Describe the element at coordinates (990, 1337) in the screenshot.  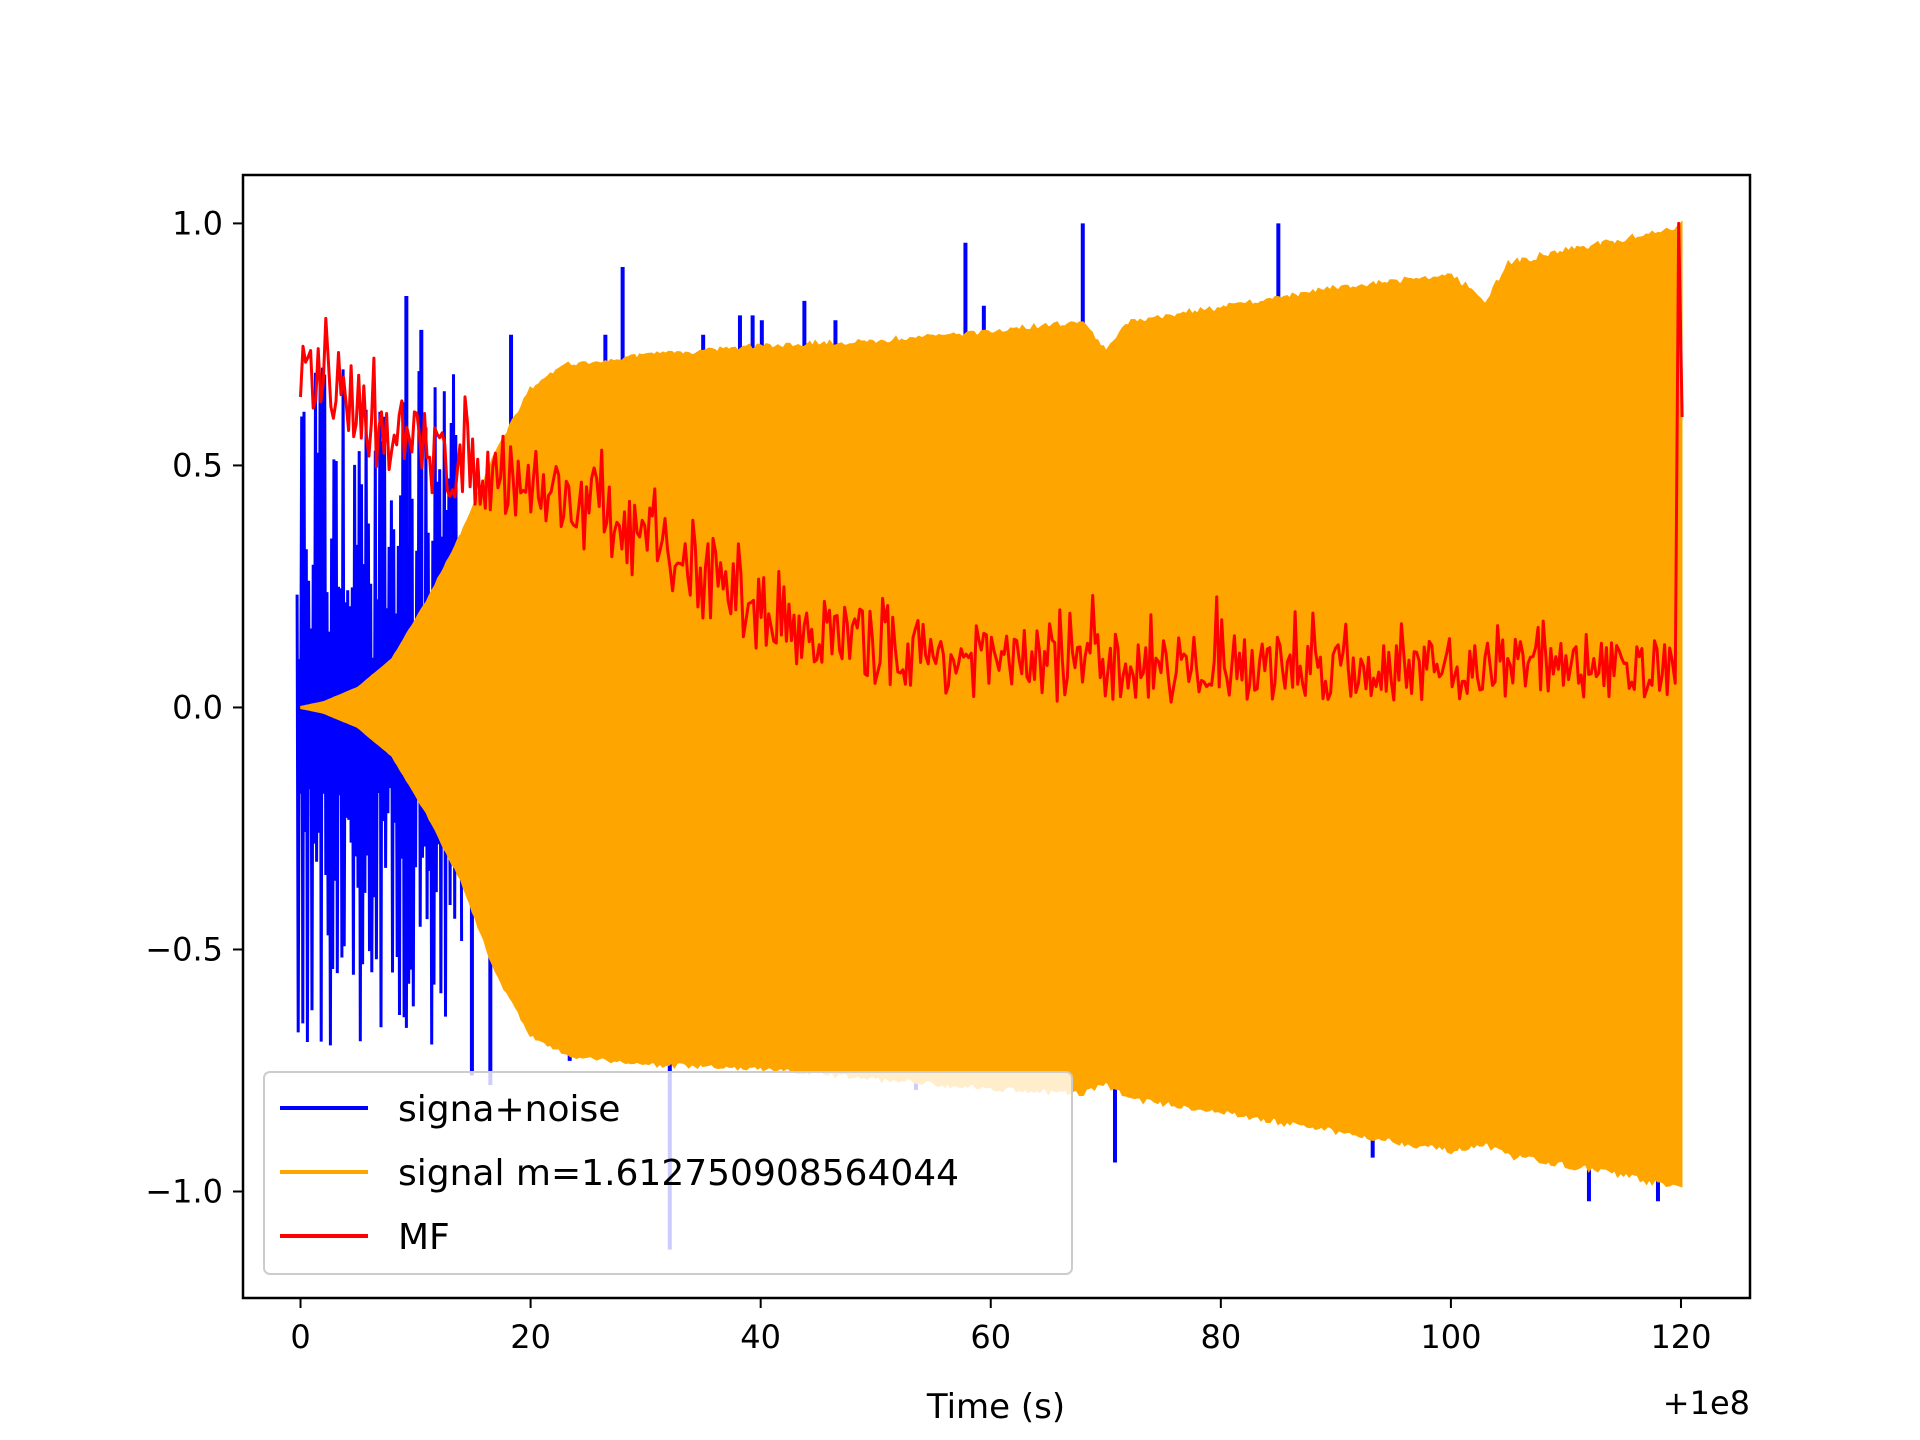
I see `x-tick-label-3: 60` at that location.